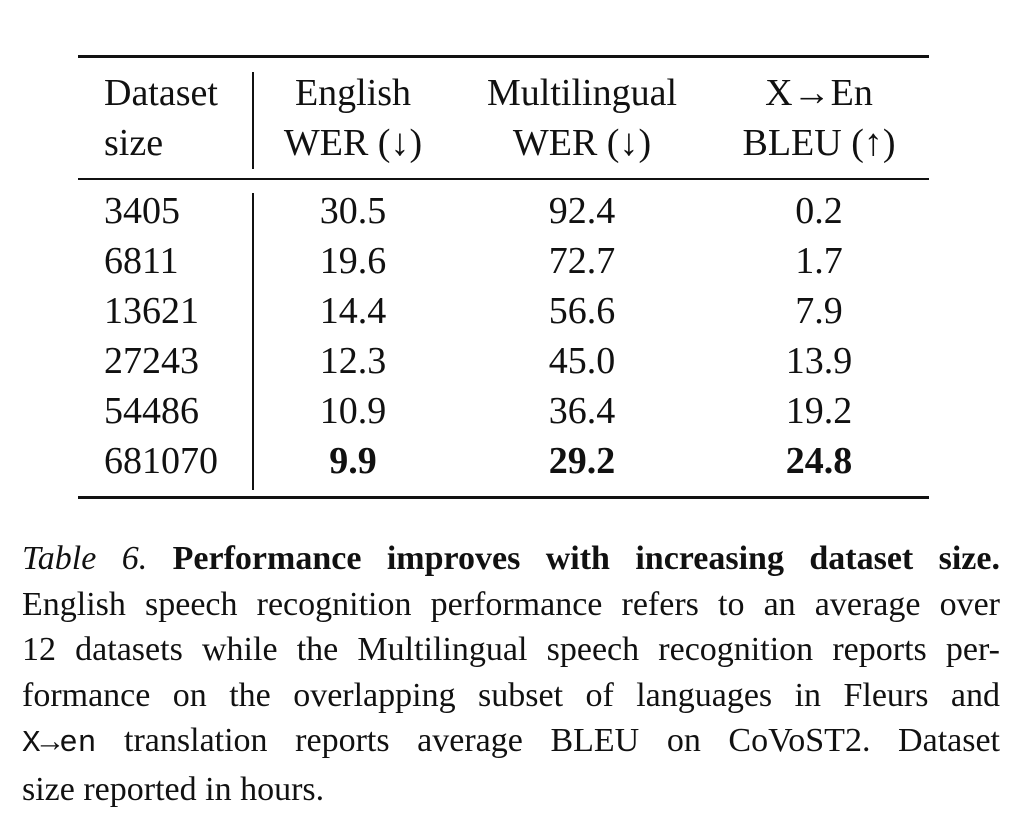 The height and width of the screenshot is (829, 1016). I want to click on table-header-rule, so click(503, 179).